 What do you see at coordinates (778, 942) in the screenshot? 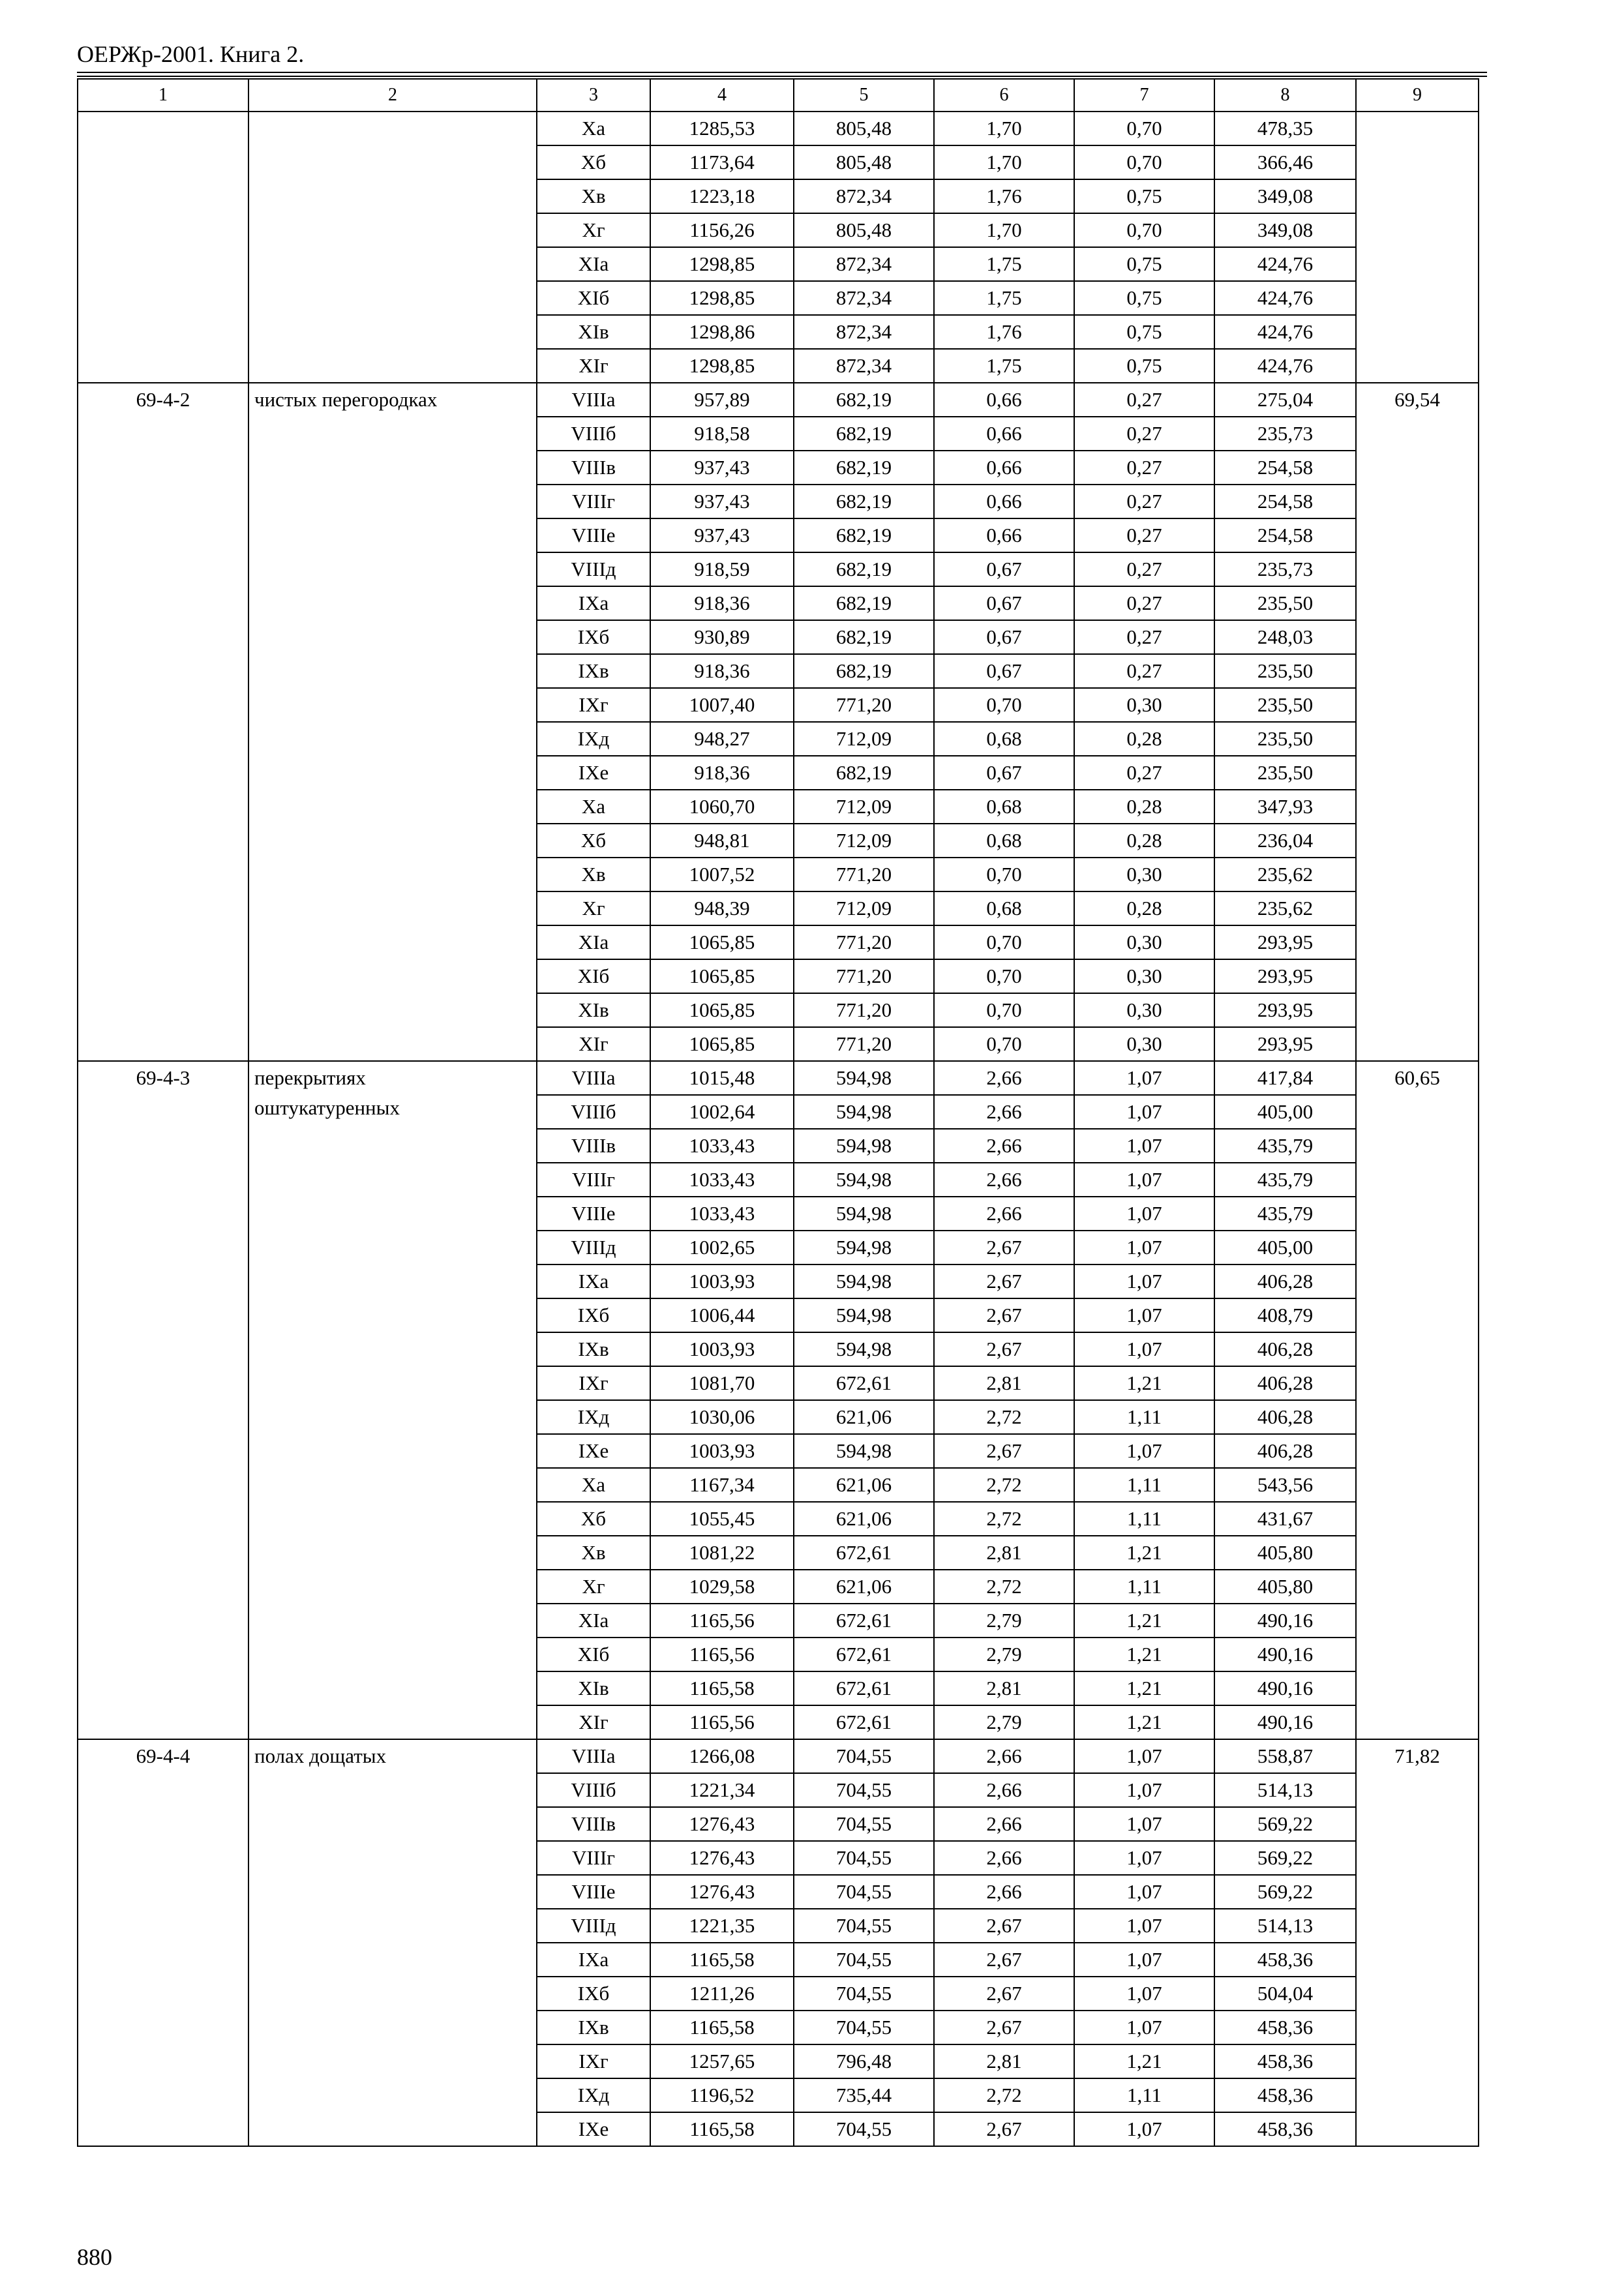
I see `table-row: XIа 1065,85 771,20 0,70 0,30 293,95` at bounding box center [778, 942].